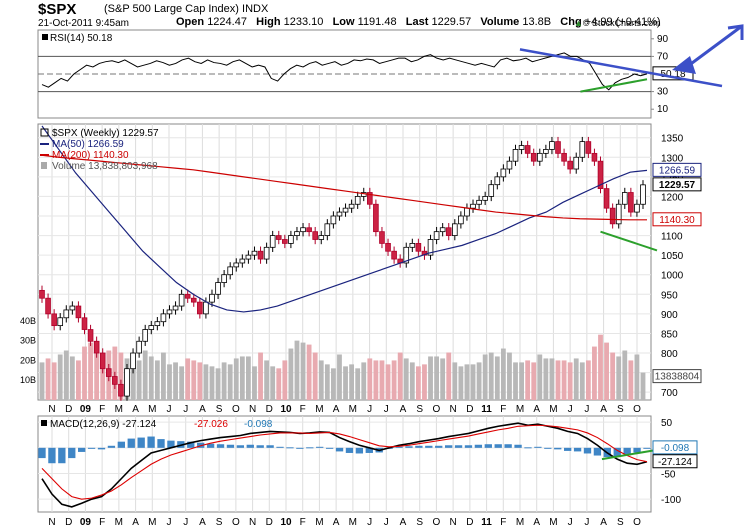 Image resolution: width=754 pixels, height=530 pixels. I want to click on price-value-badge, so click(677, 169).